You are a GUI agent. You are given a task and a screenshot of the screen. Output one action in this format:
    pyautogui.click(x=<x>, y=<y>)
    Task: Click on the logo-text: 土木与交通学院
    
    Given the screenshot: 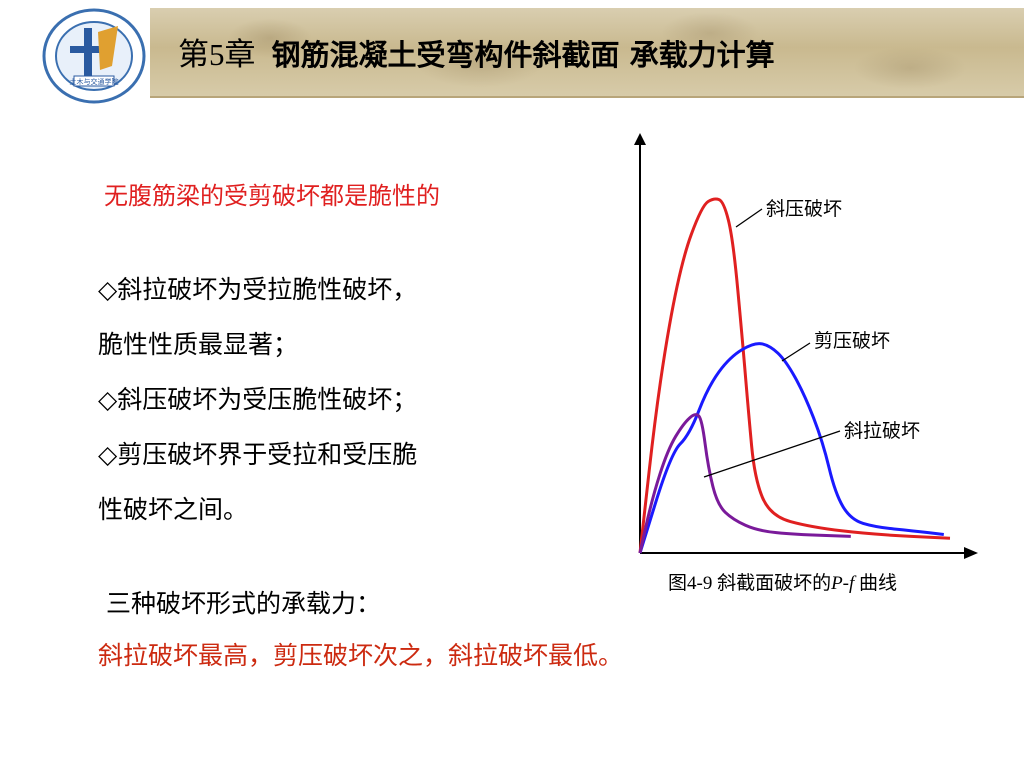 What is the action you would take?
    pyautogui.click(x=94, y=81)
    